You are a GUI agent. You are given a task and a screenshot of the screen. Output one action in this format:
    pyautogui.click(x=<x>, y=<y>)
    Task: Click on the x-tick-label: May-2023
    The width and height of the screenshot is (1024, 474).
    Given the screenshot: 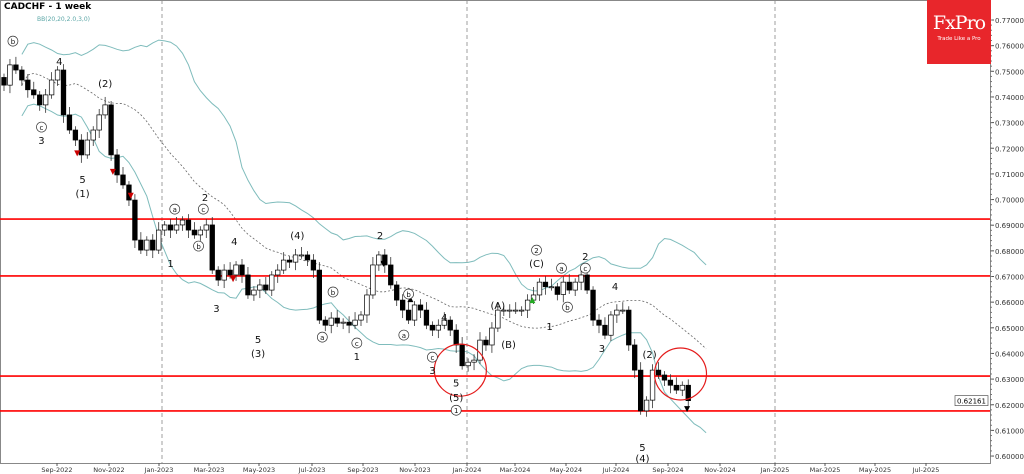 What is the action you would take?
    pyautogui.click(x=259, y=470)
    